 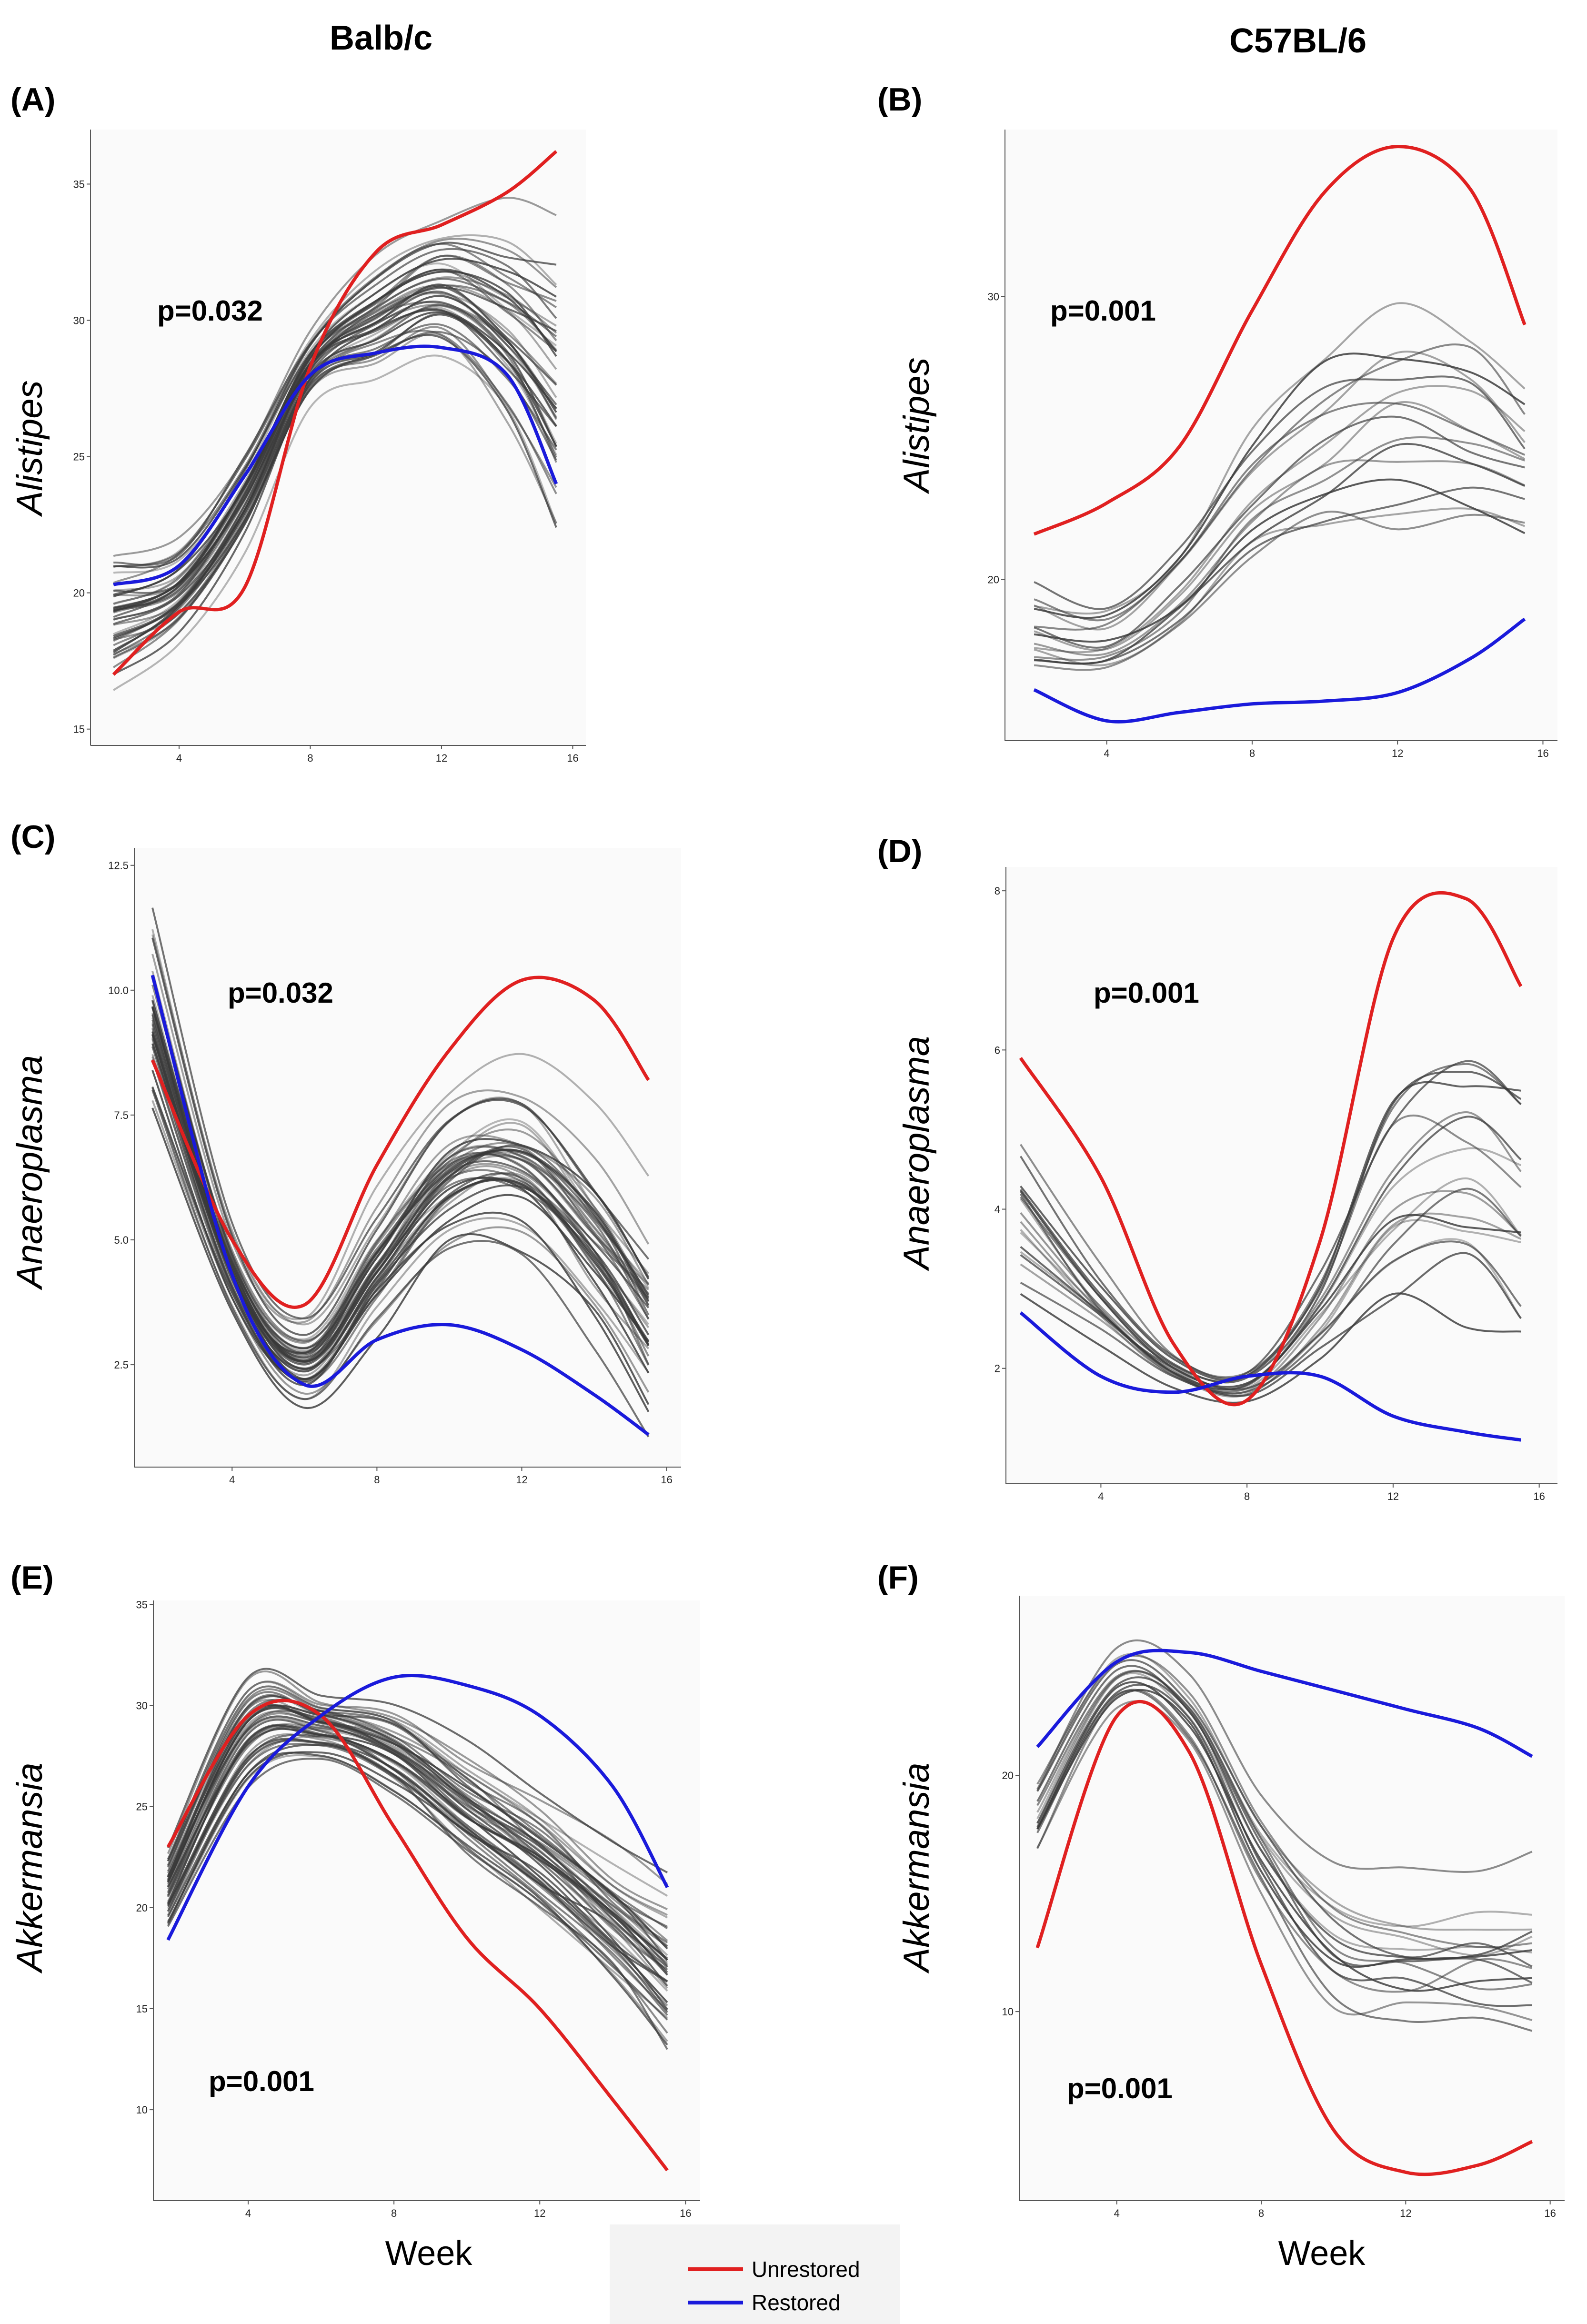 I want to click on panel-b: (B) Alistipes 20 30 4 8 12 16 p=0.001, so click(x=1217, y=420).